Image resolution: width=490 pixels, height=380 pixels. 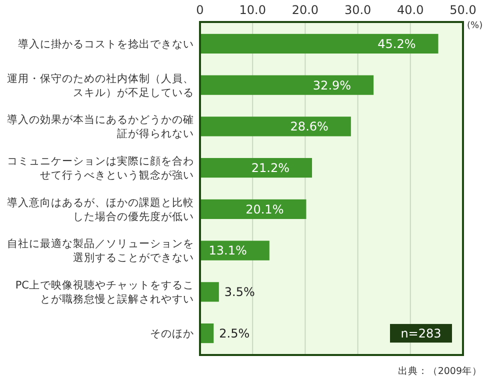 I want to click on y-tick-label: 運用・保守のための社内体制（人員、スキル）が不足している, so click(x=100, y=85).